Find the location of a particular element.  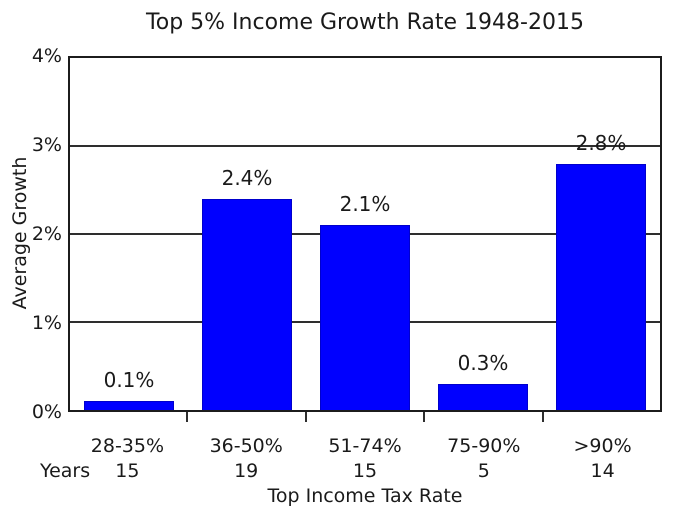

bar-75-90% is located at coordinates (483, 396).